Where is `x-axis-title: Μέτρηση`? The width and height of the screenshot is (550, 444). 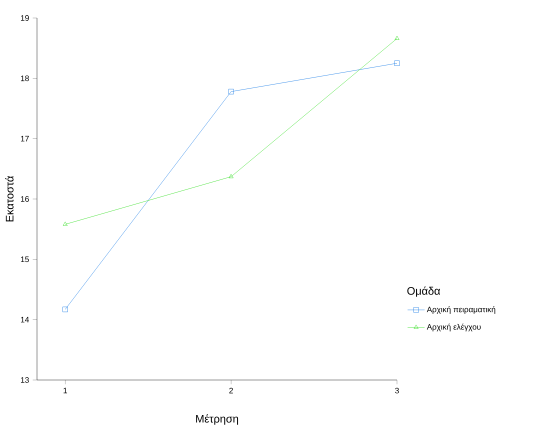 x-axis-title: Μέτρηση is located at coordinates (217, 419).